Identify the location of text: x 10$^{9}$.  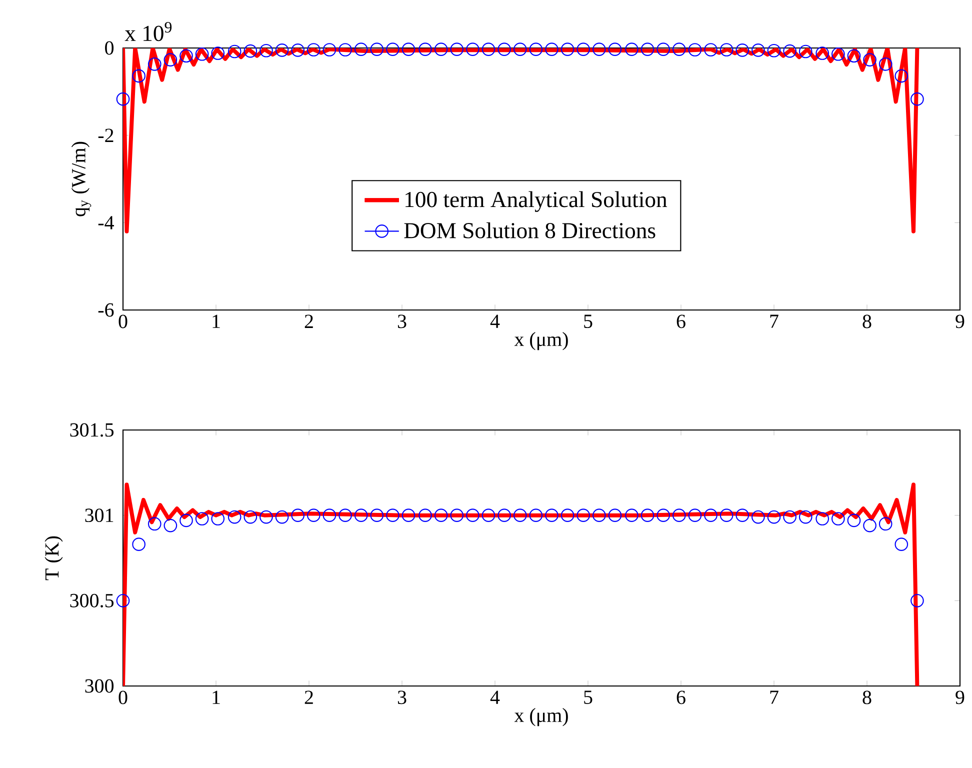
(148, 32).